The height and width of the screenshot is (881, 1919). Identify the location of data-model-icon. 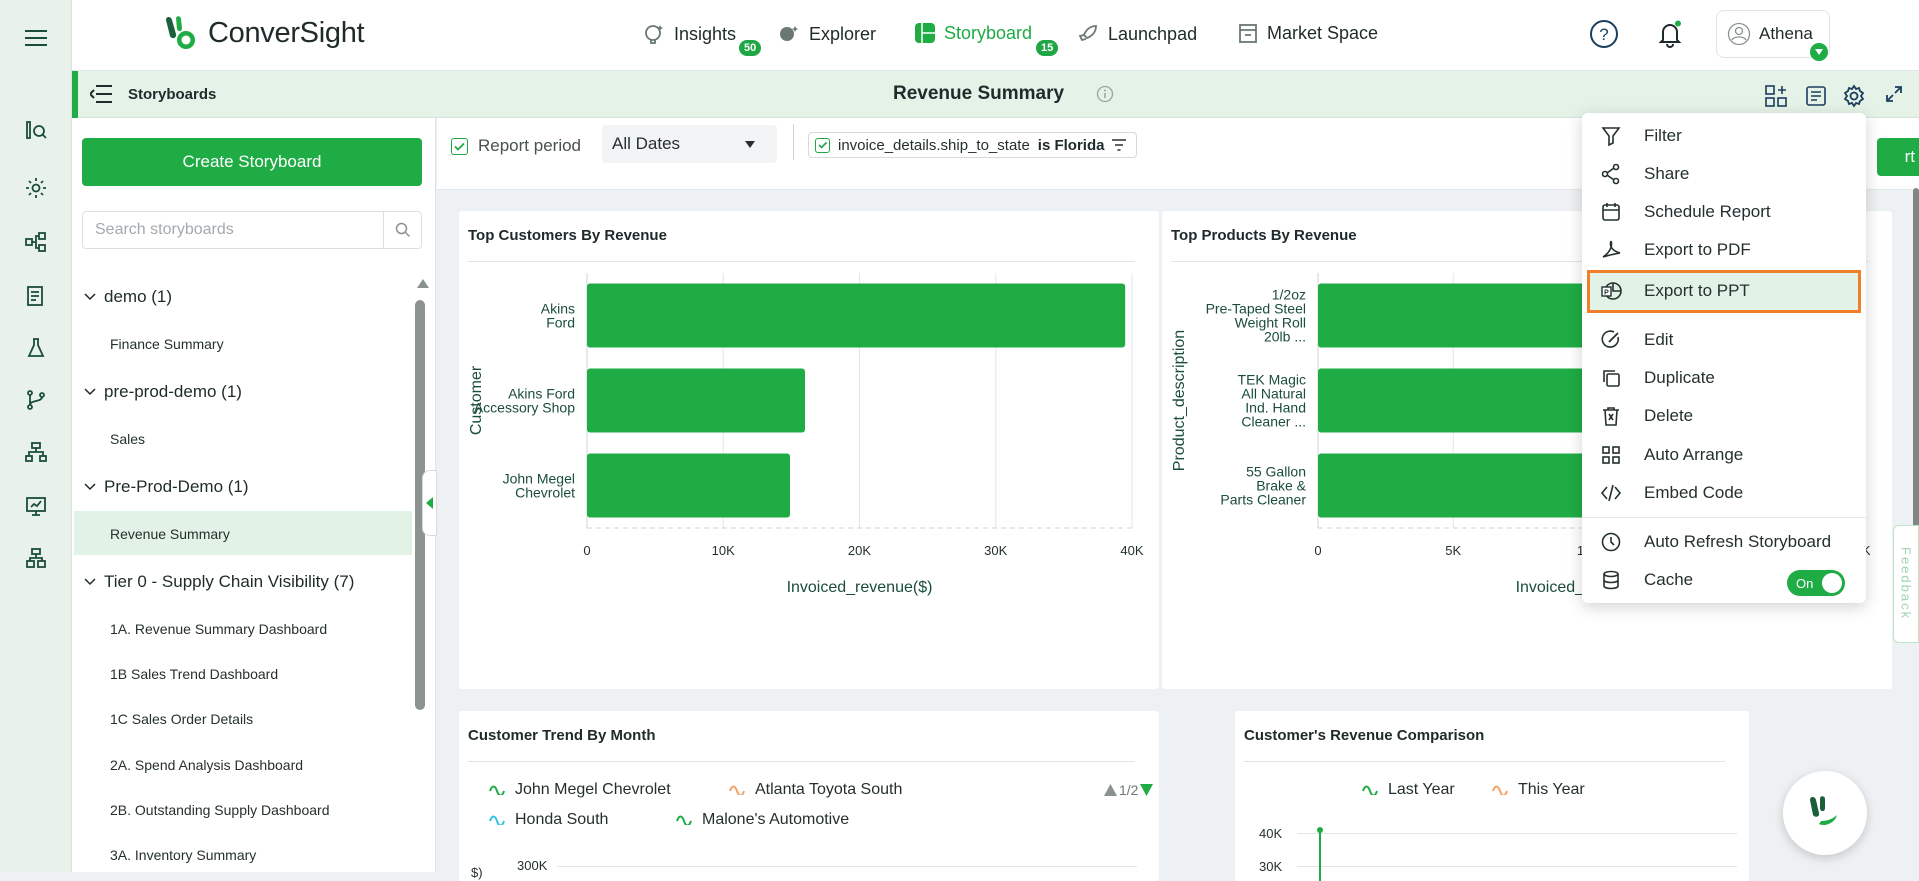
(36, 242).